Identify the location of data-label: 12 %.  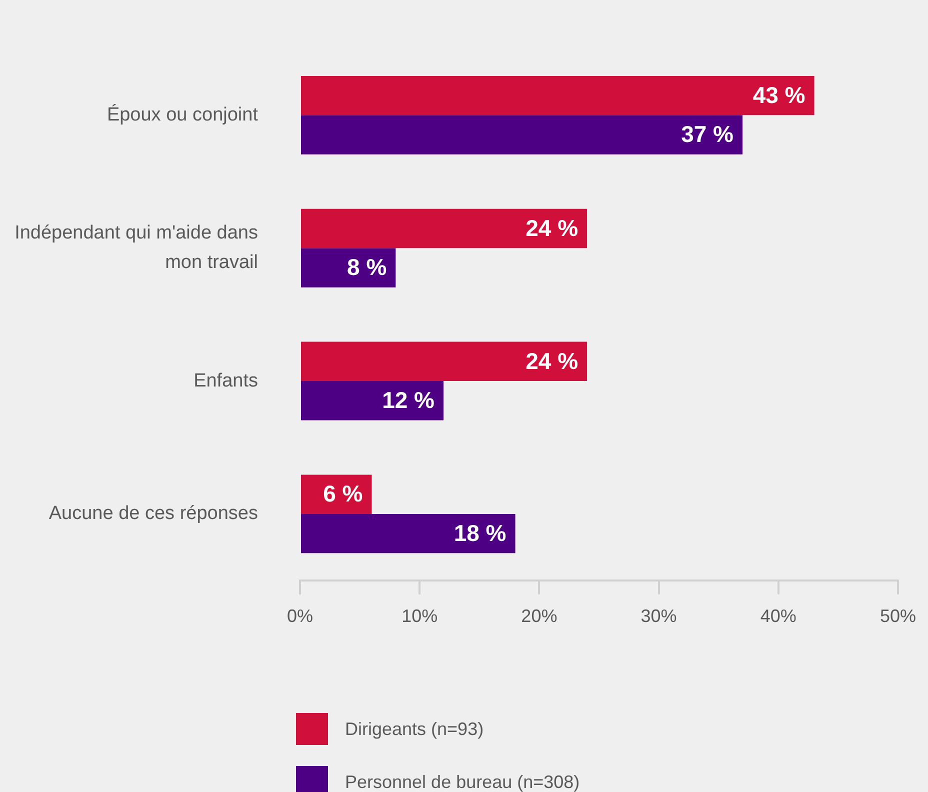
(408, 399).